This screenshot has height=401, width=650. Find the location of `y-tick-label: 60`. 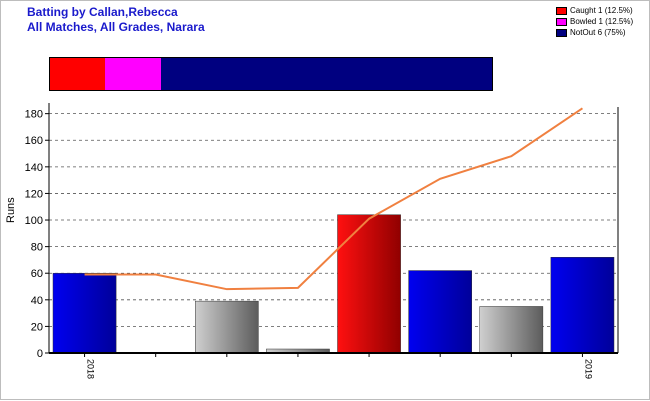

y-tick-label: 60 is located at coordinates (37, 274).